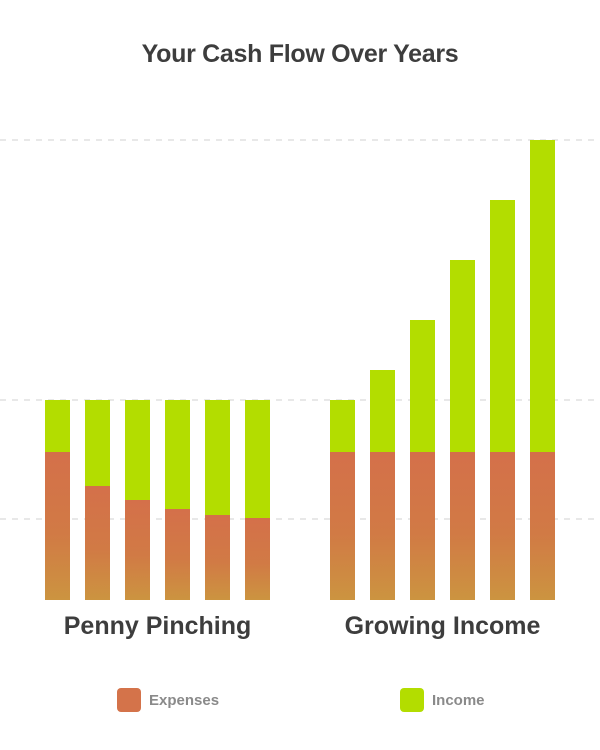  I want to click on expenses-swatch, so click(129, 700).